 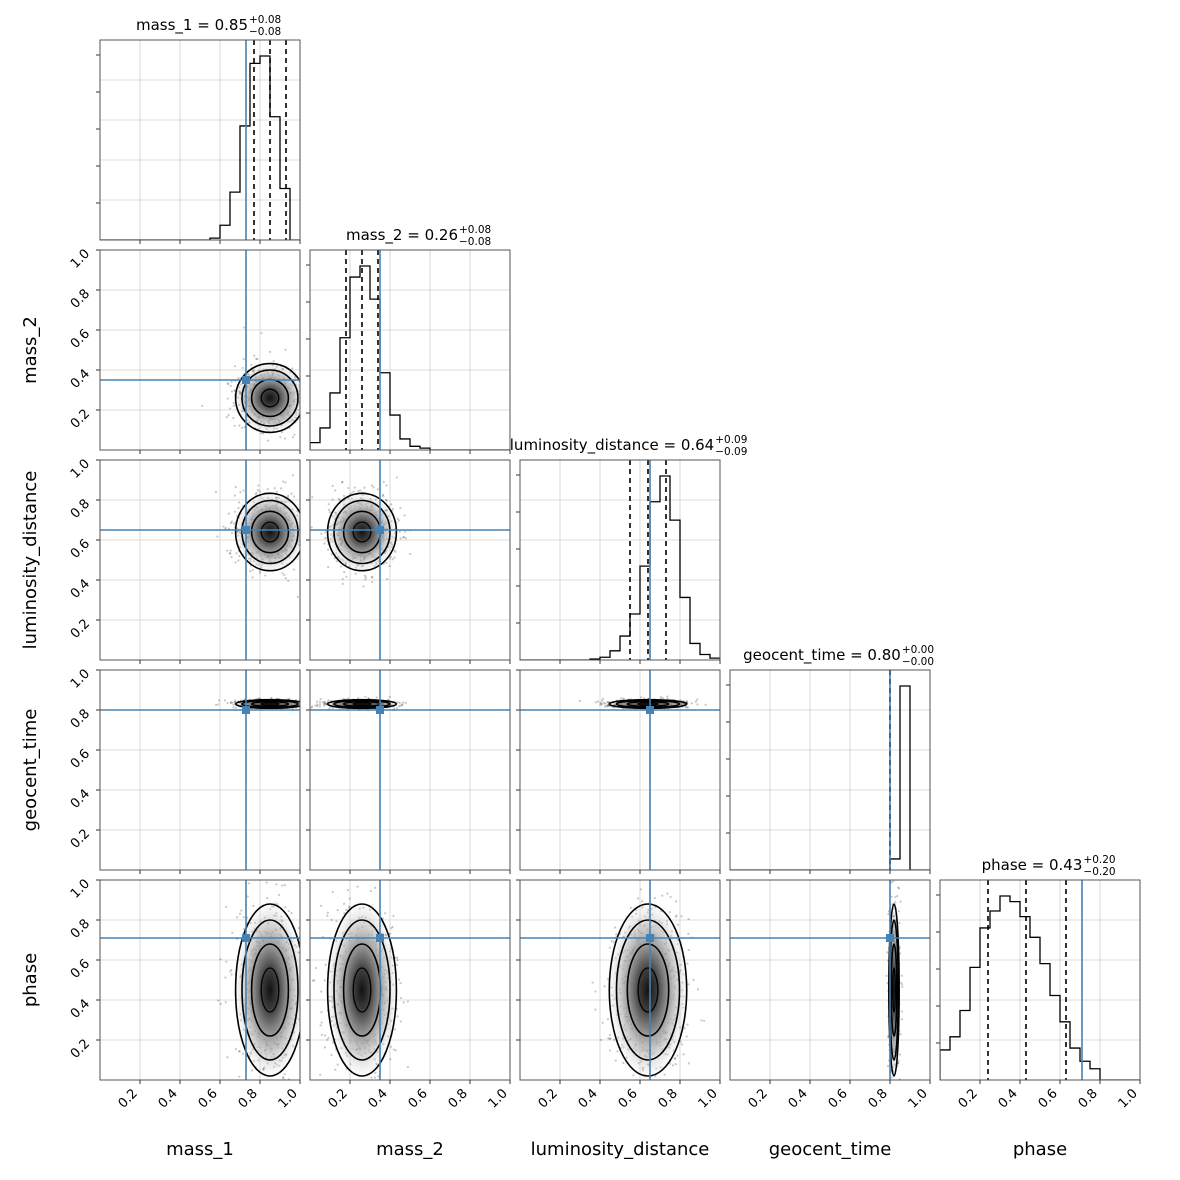 What do you see at coordinates (1040, 980) in the screenshot?
I see `panel-frame` at bounding box center [1040, 980].